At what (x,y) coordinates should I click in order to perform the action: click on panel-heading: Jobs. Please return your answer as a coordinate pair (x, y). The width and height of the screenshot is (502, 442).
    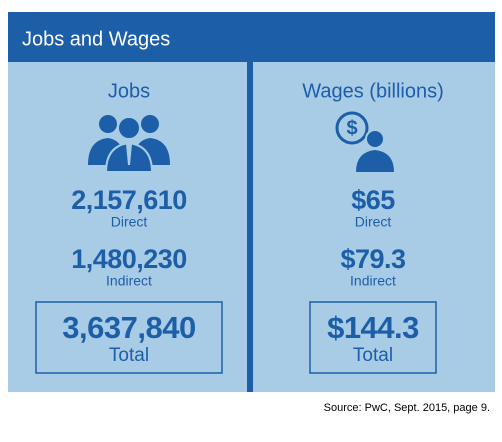
    Looking at the image, I should click on (129, 91).